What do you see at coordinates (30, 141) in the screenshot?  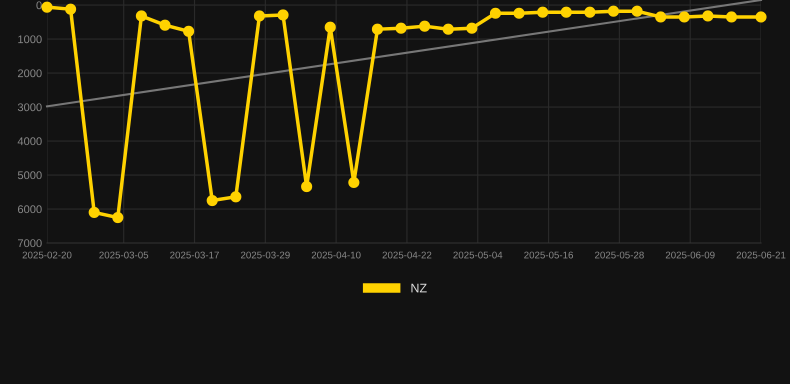 I see `y-tick-label: 4000` at bounding box center [30, 141].